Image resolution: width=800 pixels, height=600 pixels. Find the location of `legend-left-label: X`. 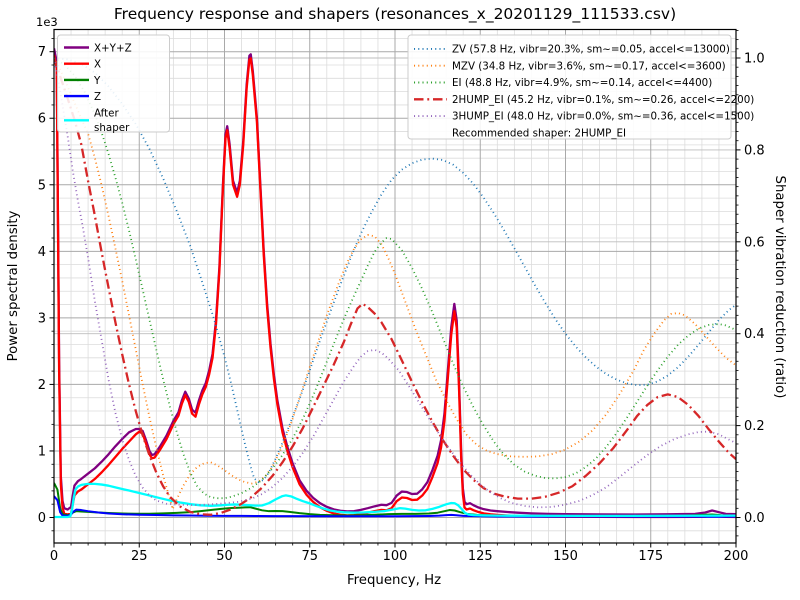

legend-left-label: X is located at coordinates (97, 65).